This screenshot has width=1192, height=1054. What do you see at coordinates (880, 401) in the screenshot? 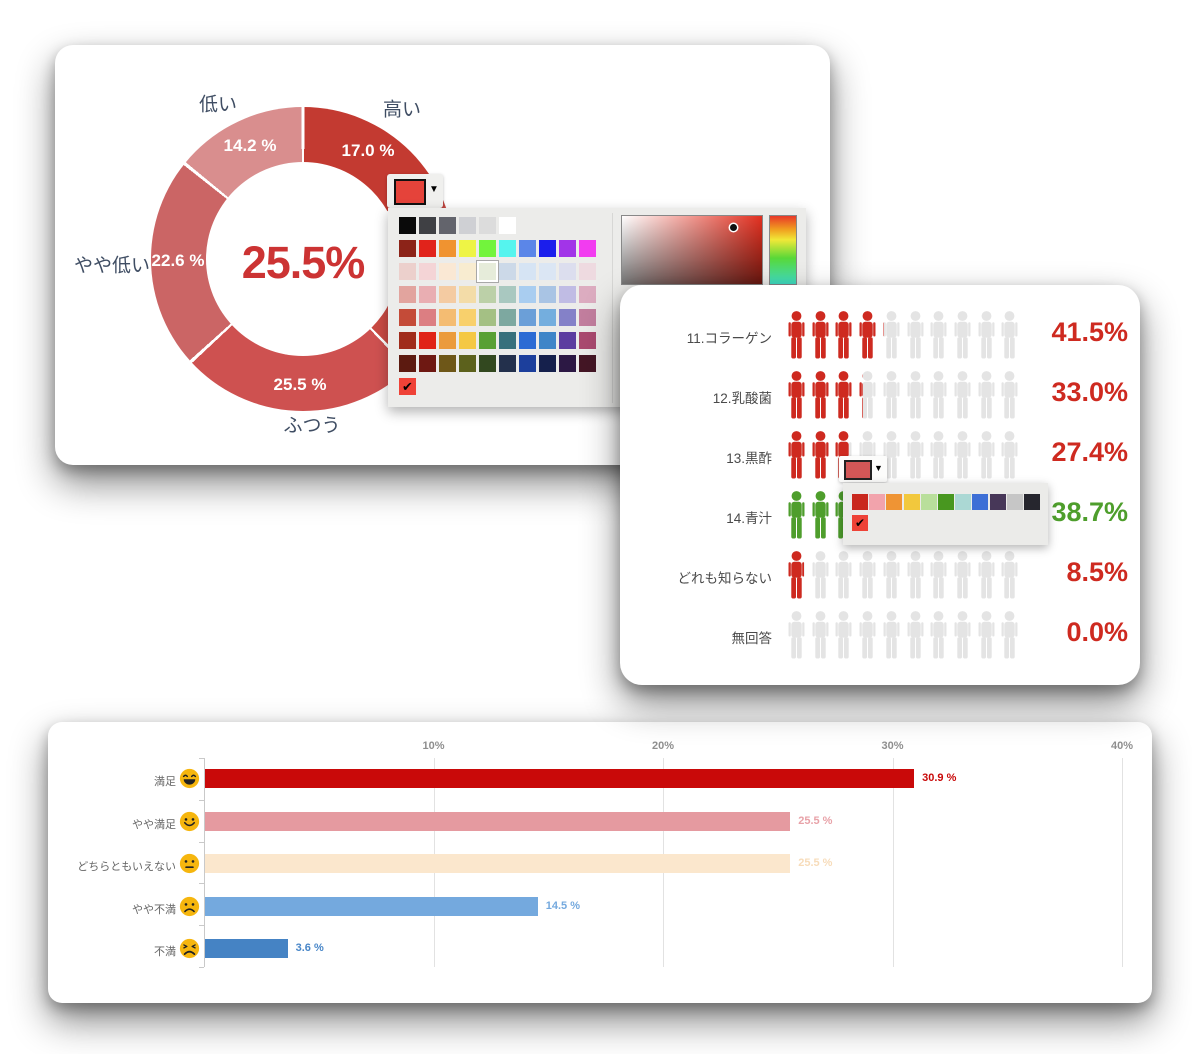
I see `pictograph-row: 12.乳酸菌` at bounding box center [880, 401].